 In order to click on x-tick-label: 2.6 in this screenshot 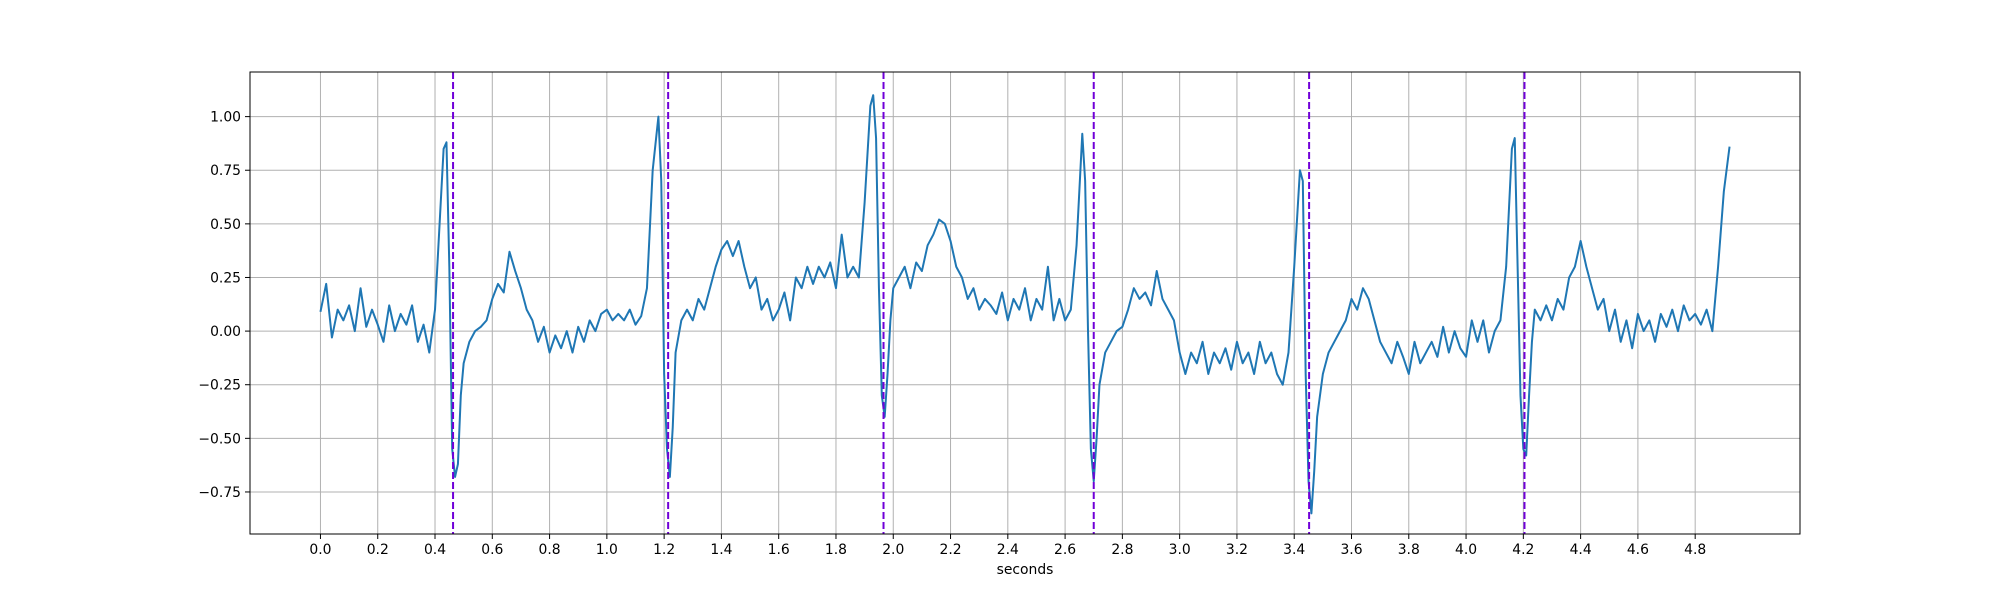, I will do `click(1065, 550)`.